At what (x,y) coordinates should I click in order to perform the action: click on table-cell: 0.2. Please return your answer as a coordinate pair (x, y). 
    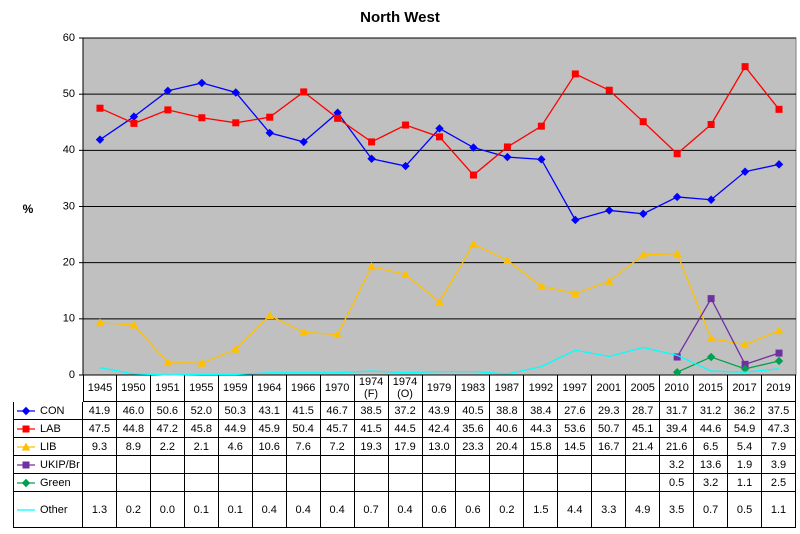
    Looking at the image, I should click on (507, 510).